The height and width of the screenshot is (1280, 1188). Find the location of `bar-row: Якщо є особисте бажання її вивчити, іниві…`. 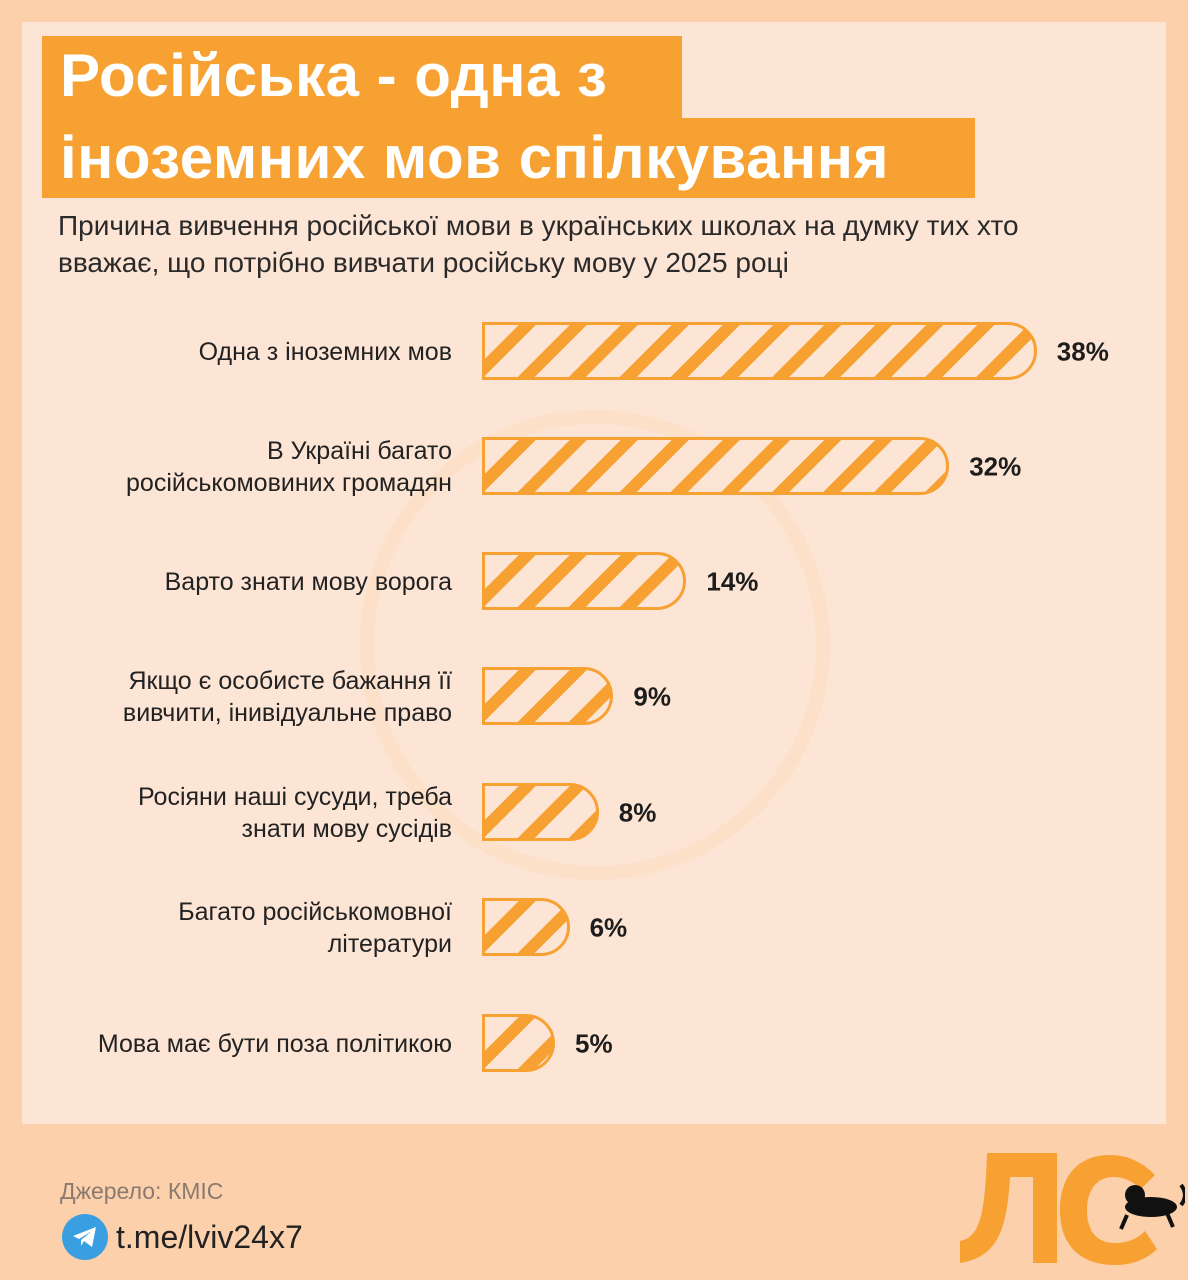

bar-row: Якщо є особисте бажання її вивчити, іниві… is located at coordinates (594, 697).